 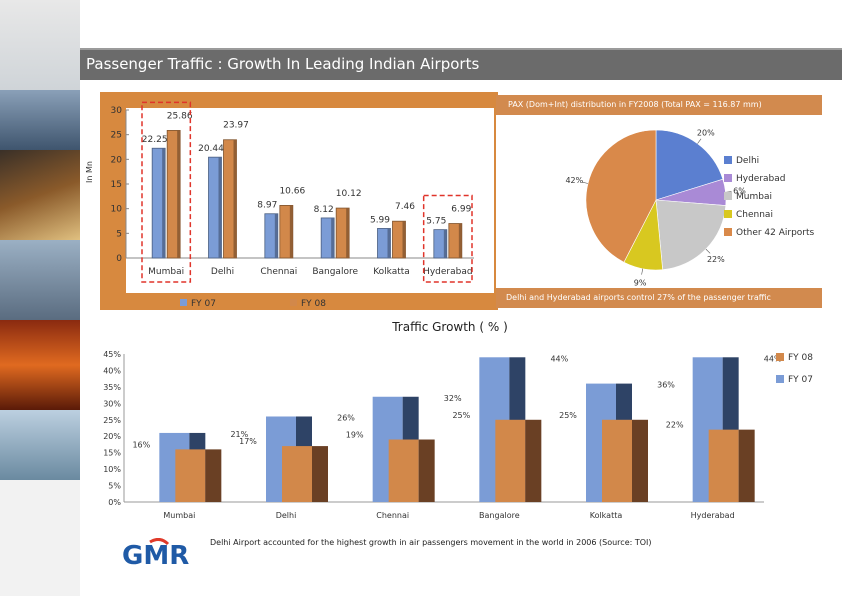 What do you see at coordinates (179, 515) in the screenshot?
I see `growth-category-label: Mumbai` at bounding box center [179, 515].